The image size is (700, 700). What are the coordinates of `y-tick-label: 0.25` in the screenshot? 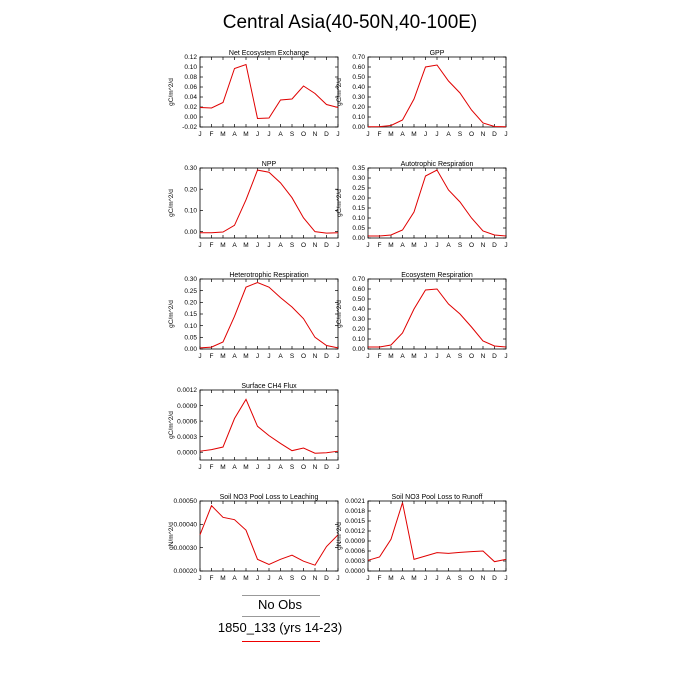 It's located at (190, 291).